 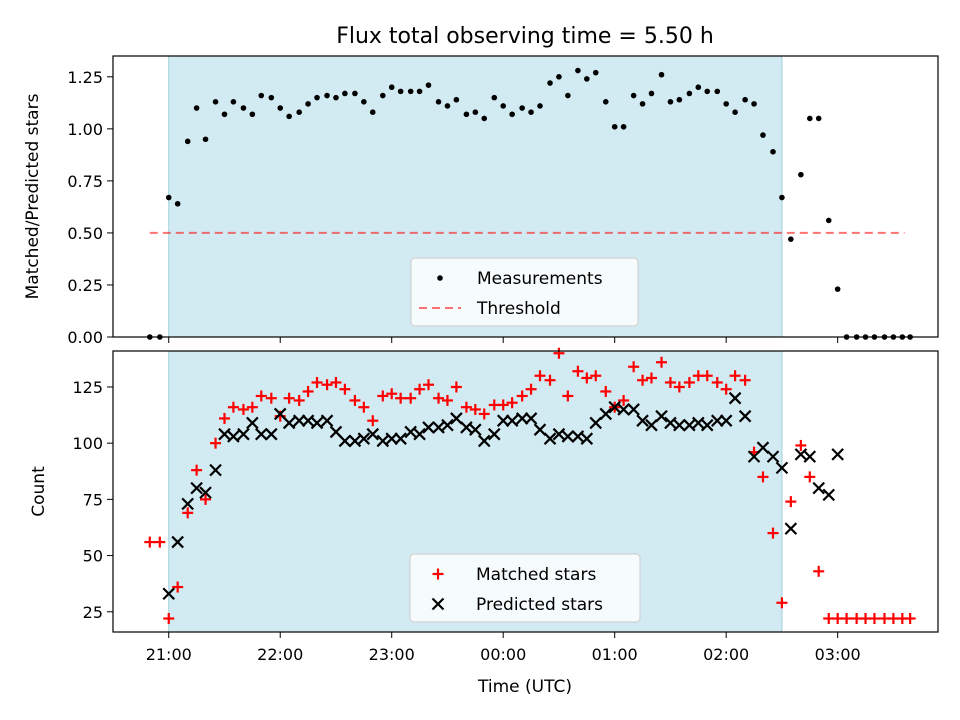 What do you see at coordinates (438, 574) in the screenshot?
I see `legend-marker-matched` at bounding box center [438, 574].